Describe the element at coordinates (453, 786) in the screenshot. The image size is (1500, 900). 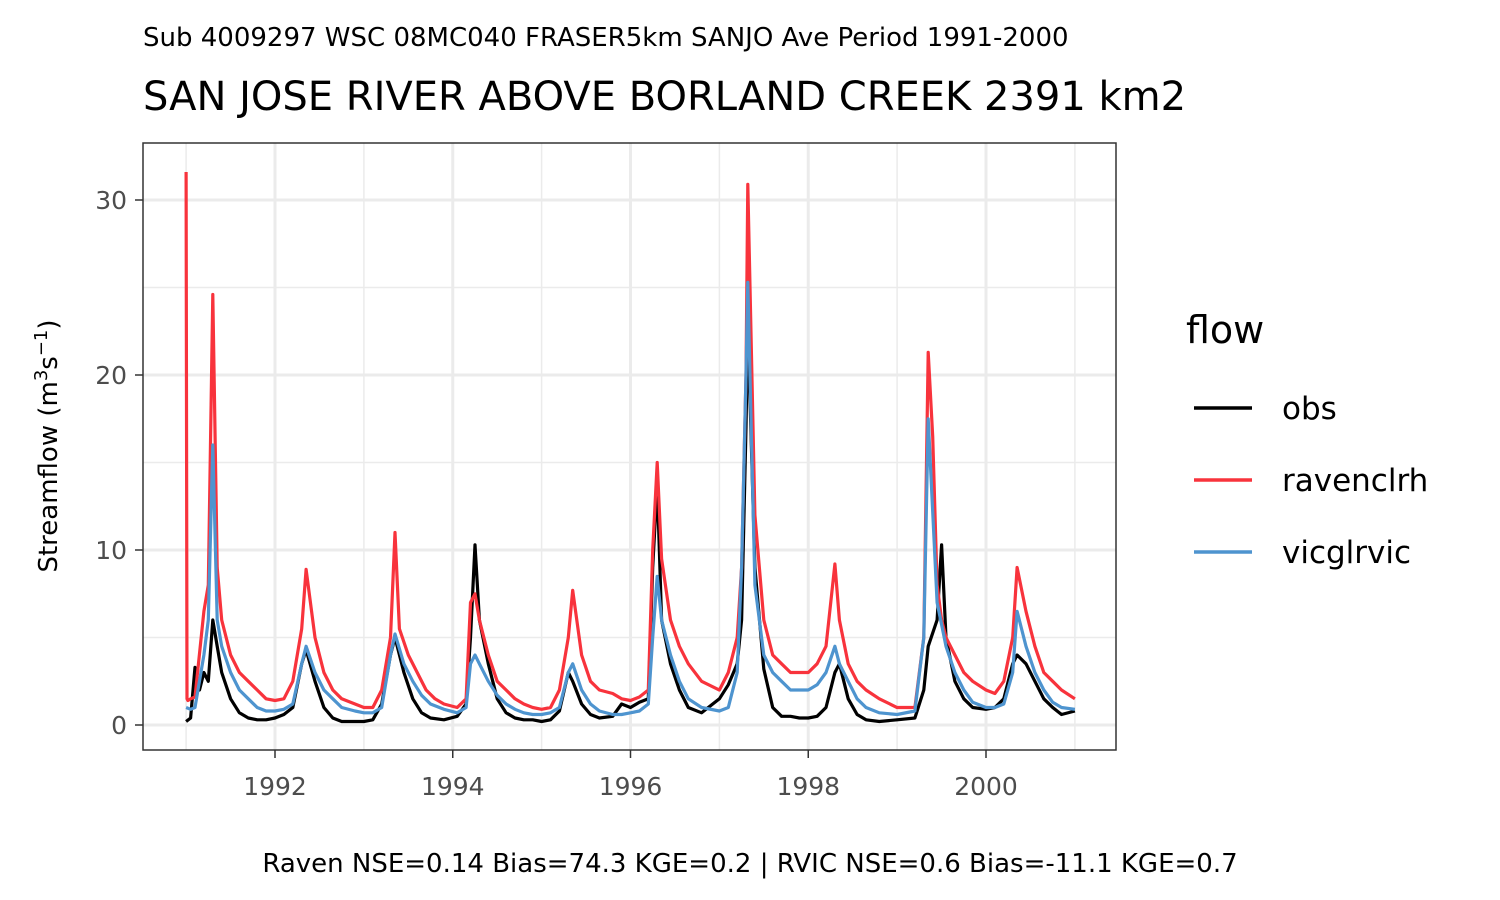
I see `x-tick-label: 1994` at that location.